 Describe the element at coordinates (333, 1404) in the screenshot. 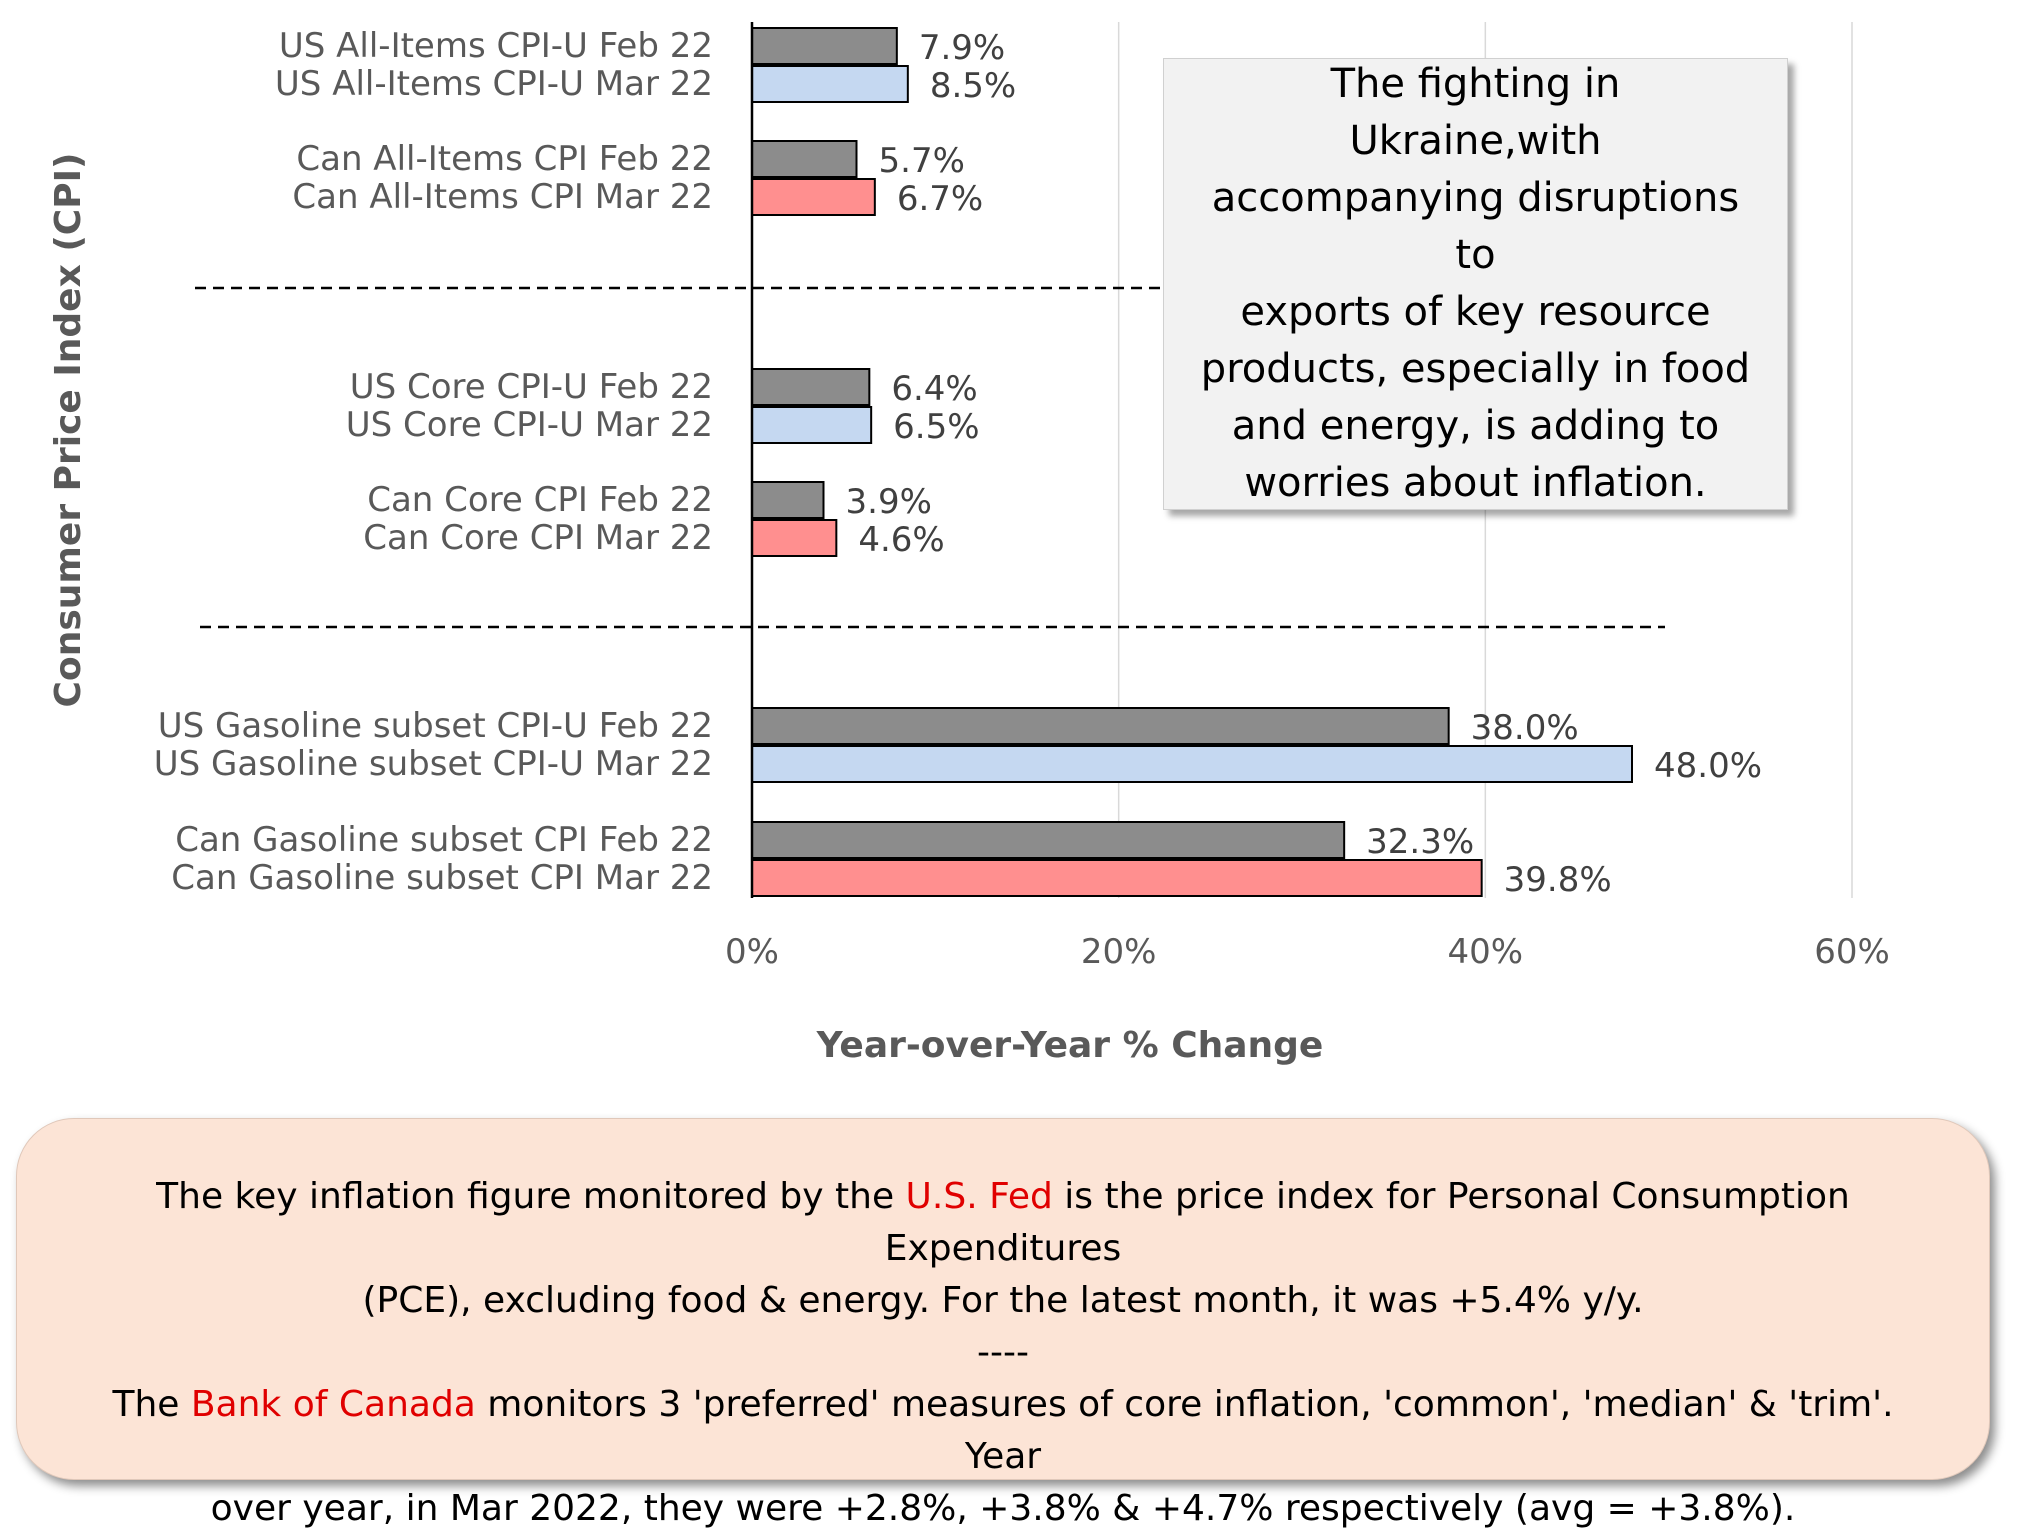

I see `bank-of-canada-highlight: Bank of Canada` at that location.